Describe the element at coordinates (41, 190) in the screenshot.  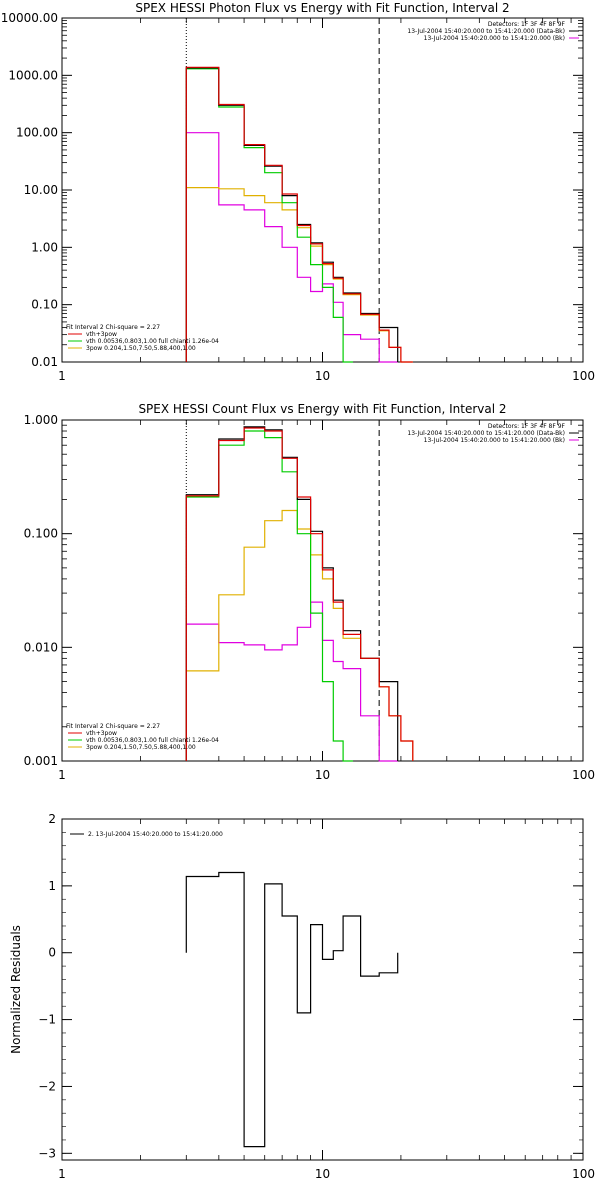
I see `y-tick-label: 10.00` at that location.